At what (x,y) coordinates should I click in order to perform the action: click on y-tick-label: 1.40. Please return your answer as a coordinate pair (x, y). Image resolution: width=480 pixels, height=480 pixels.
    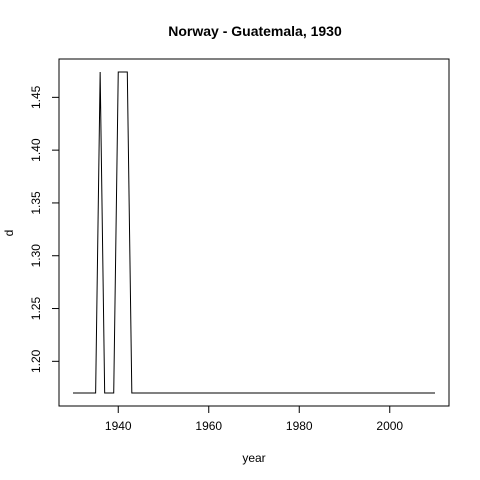
    Looking at the image, I should click on (36, 150).